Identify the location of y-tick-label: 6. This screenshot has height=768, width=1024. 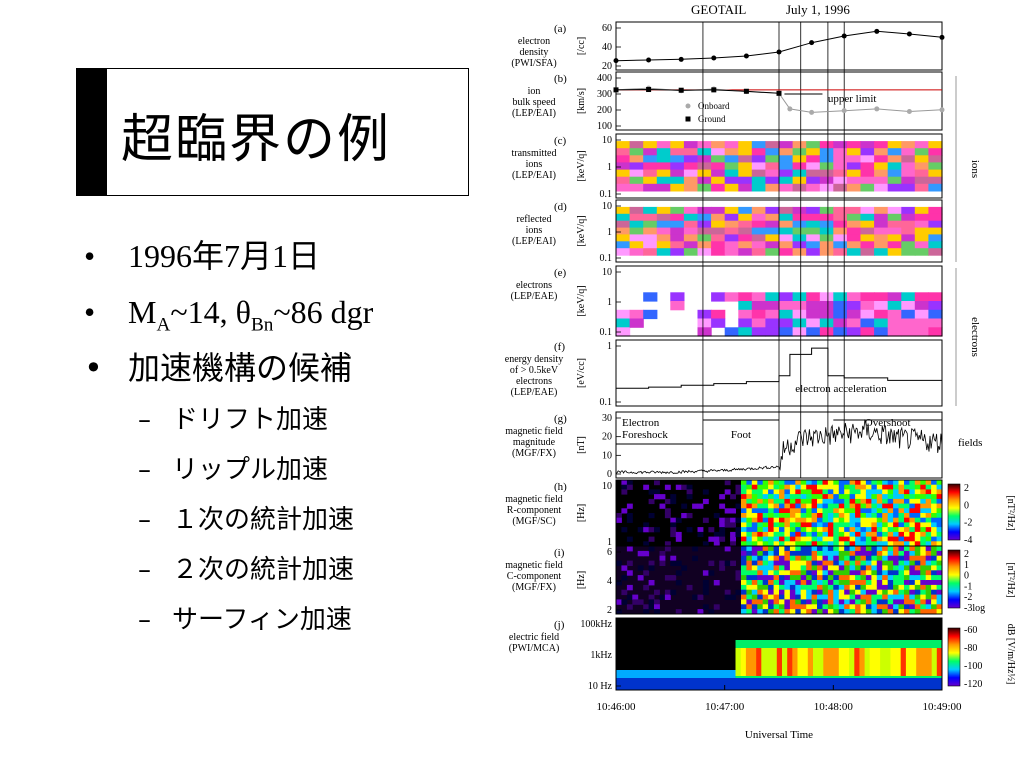
(609, 552).